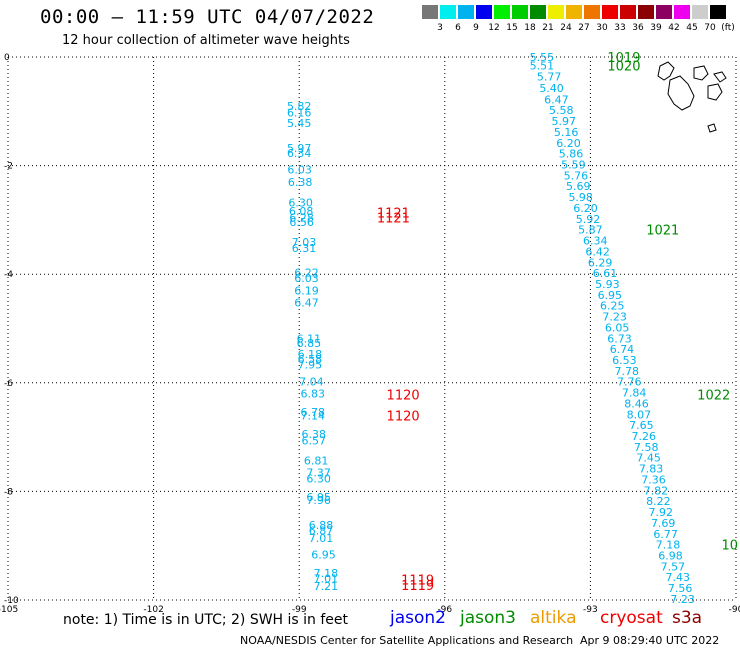 This screenshot has height=650, width=740. What do you see at coordinates (651, 469) in the screenshot?
I see `swh-value: 7.83` at bounding box center [651, 469].